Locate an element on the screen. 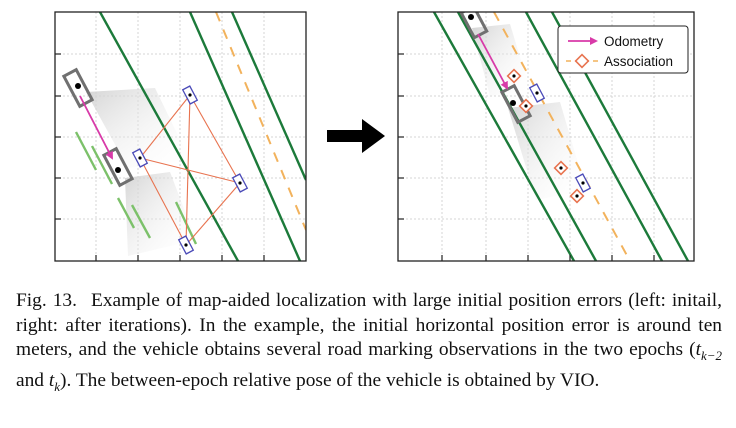 Image resolution: width=736 pixels, height=428 pixels. left-odometry-arrow is located at coordinates (96, 127).